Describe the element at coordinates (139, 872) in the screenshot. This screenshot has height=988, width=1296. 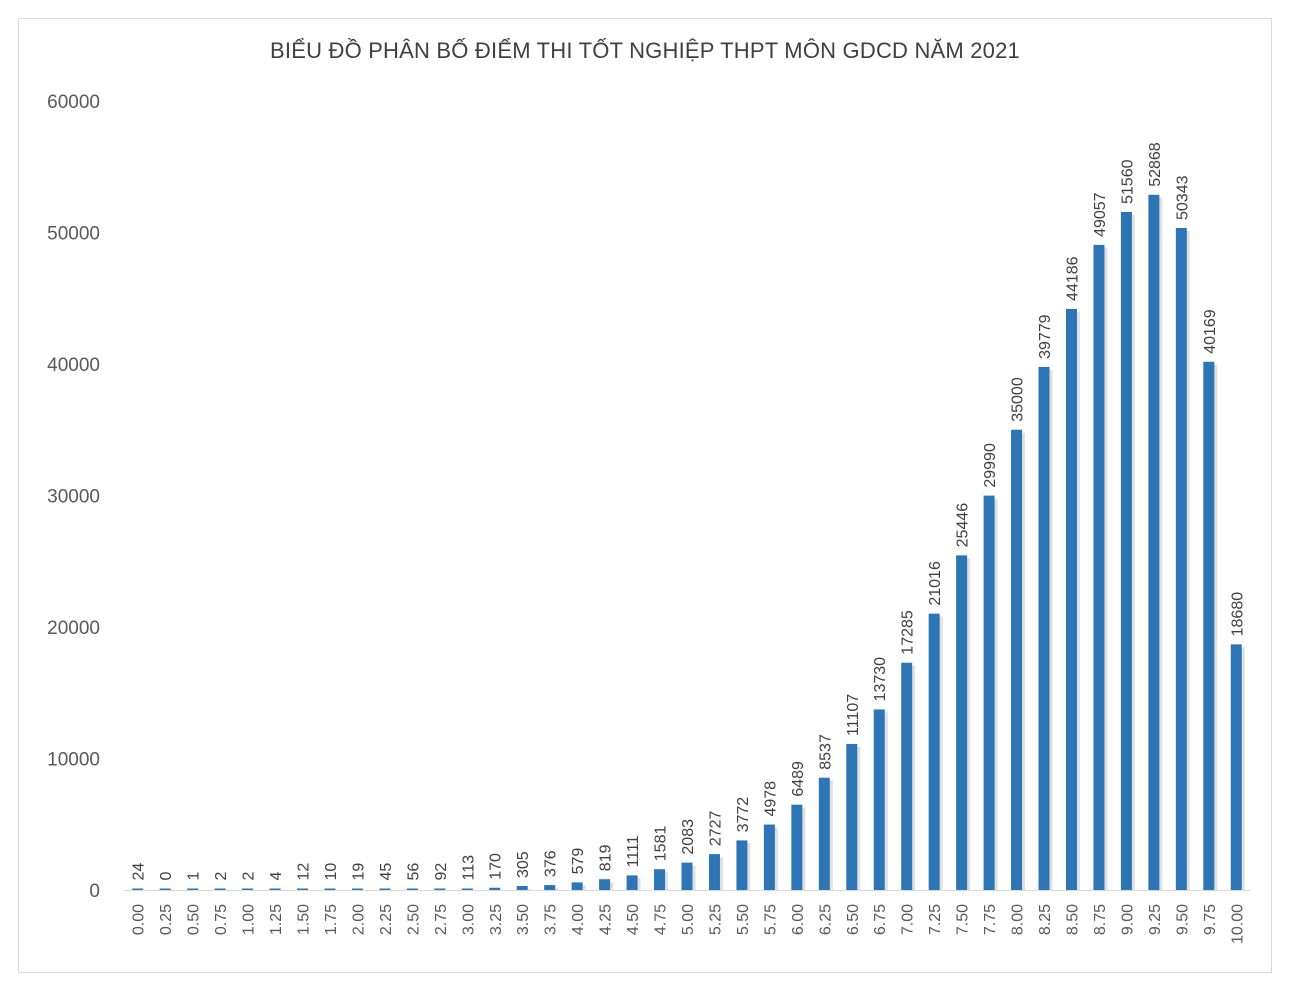
I see `data-label: 24` at that location.